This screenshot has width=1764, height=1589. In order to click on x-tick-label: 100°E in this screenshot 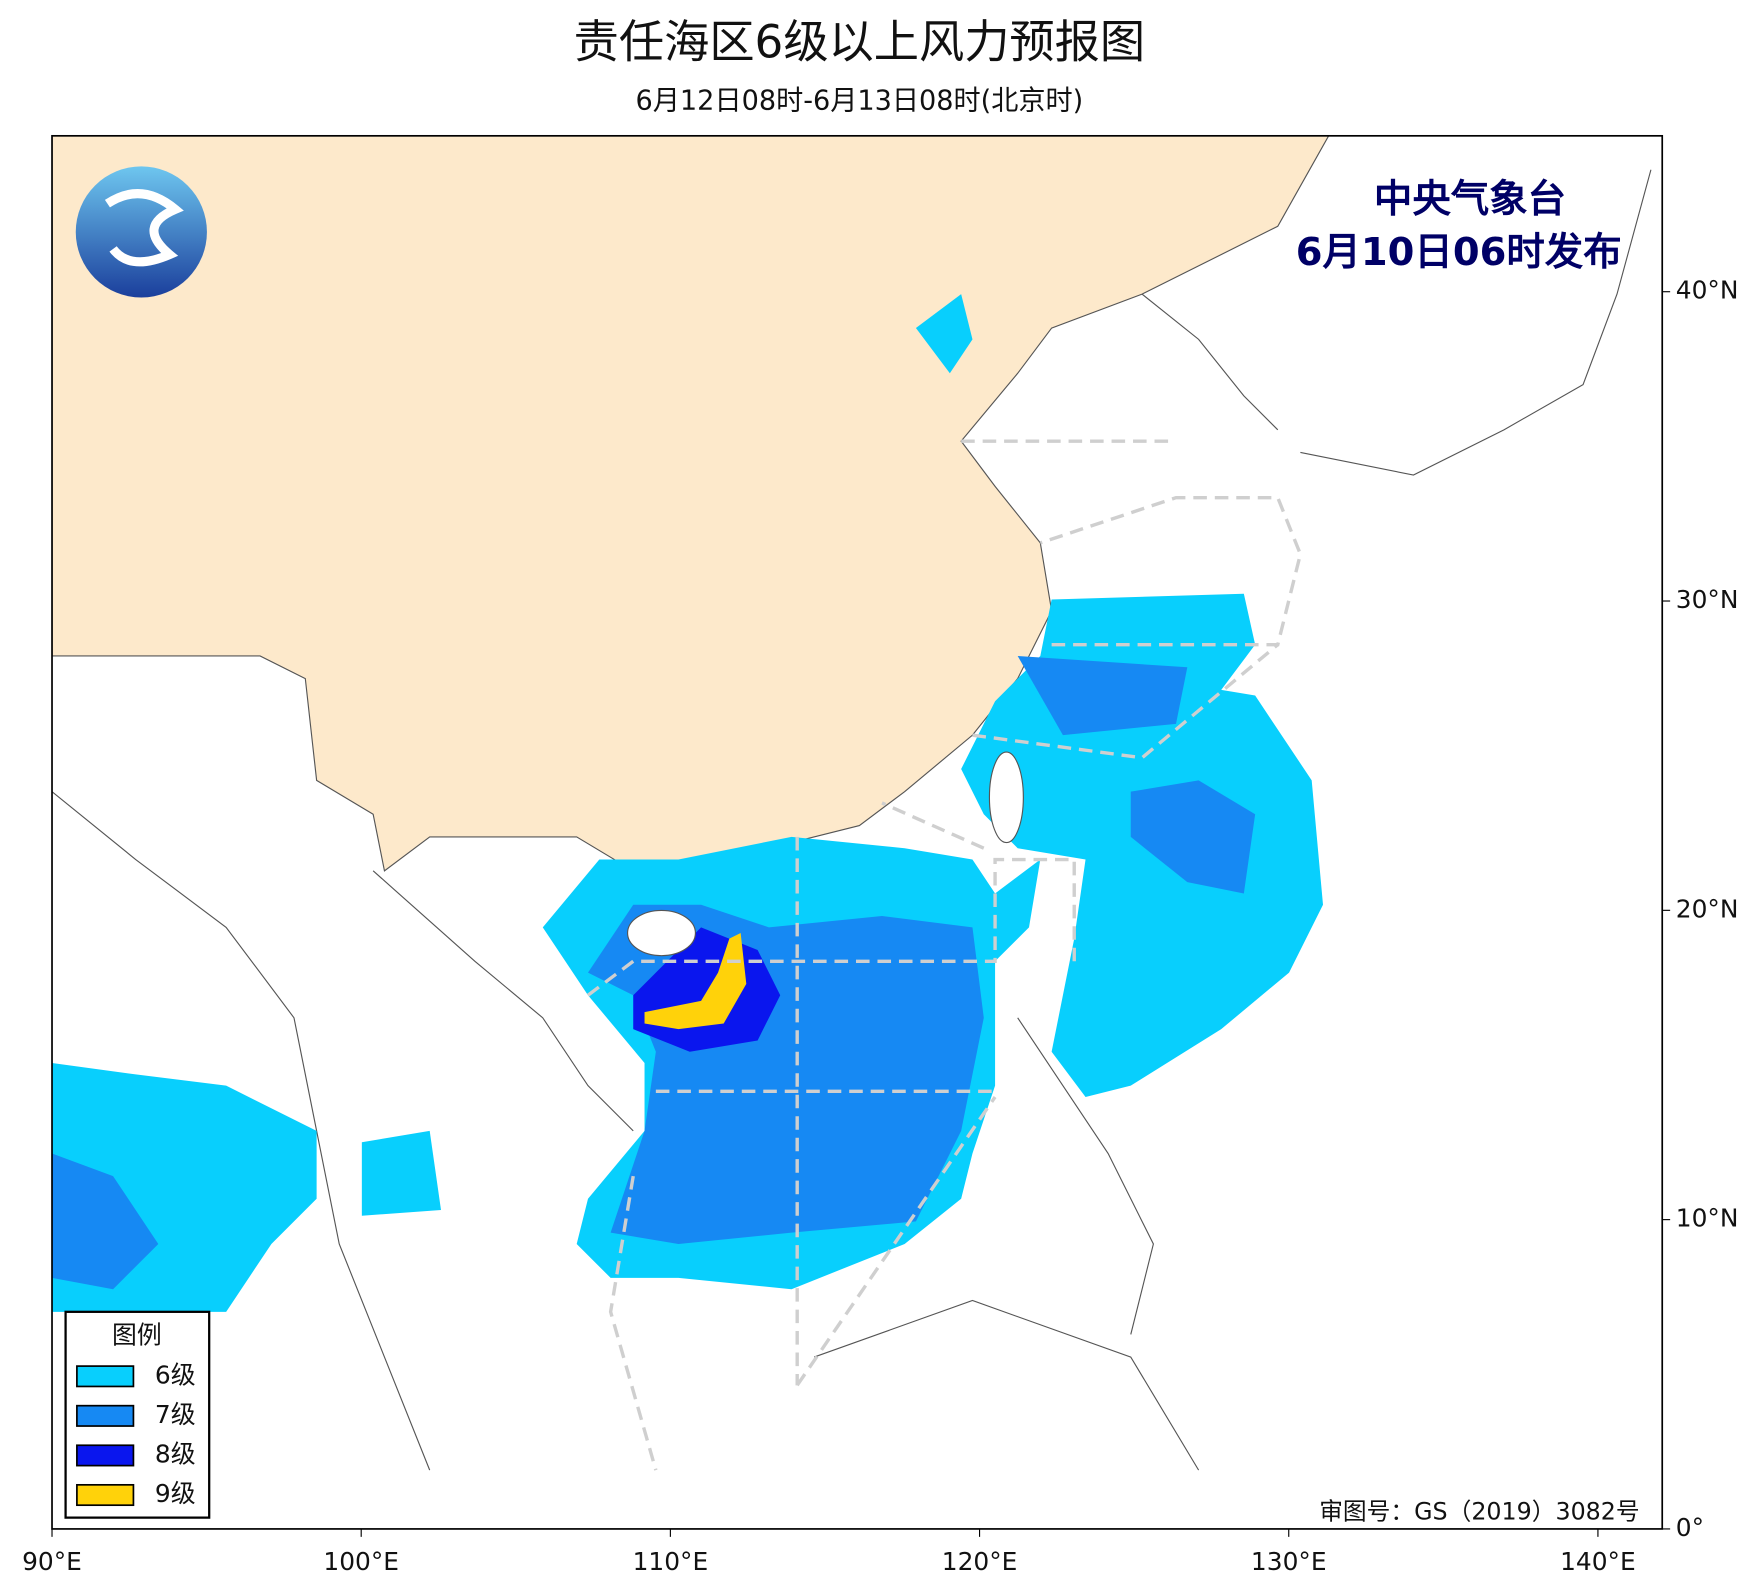, I will do `click(361, 1561)`.